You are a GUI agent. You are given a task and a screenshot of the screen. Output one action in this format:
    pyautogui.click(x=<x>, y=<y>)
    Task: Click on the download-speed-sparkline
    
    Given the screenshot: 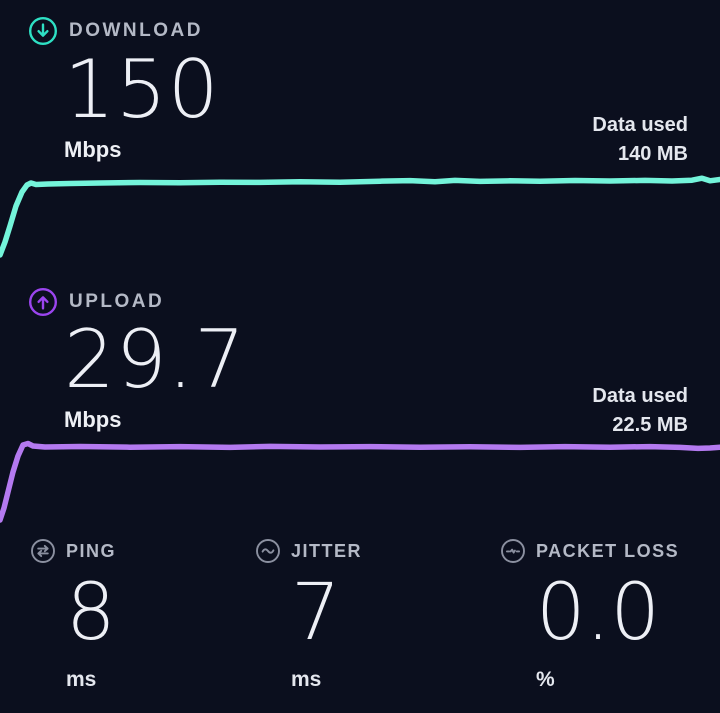 What is the action you would take?
    pyautogui.click(x=360, y=216)
    